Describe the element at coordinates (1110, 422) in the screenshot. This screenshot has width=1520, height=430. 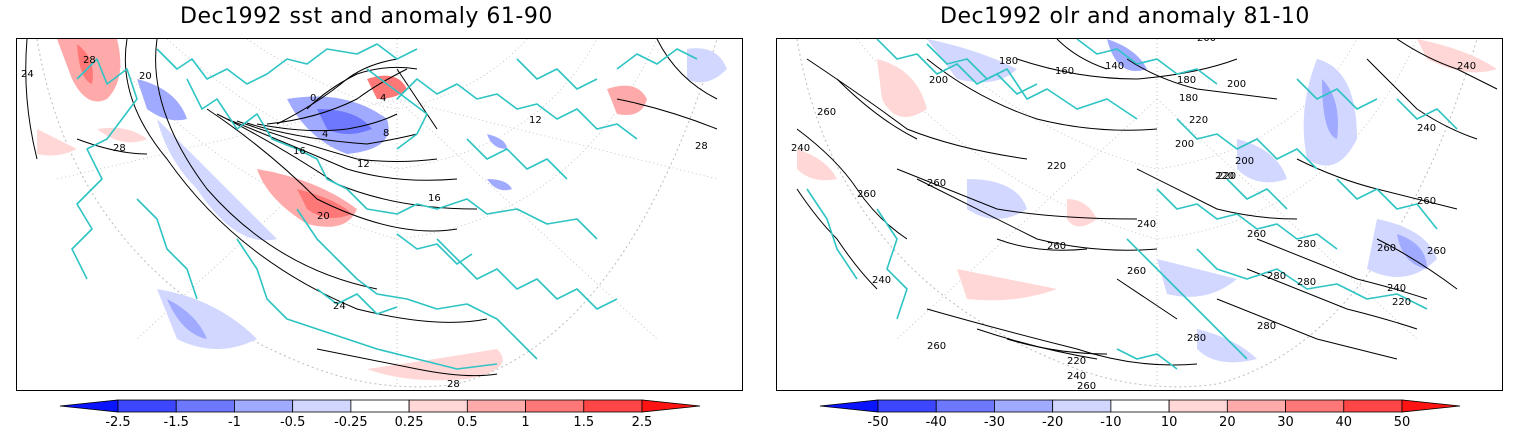
I see `colorbar-tick-label: -10` at that location.